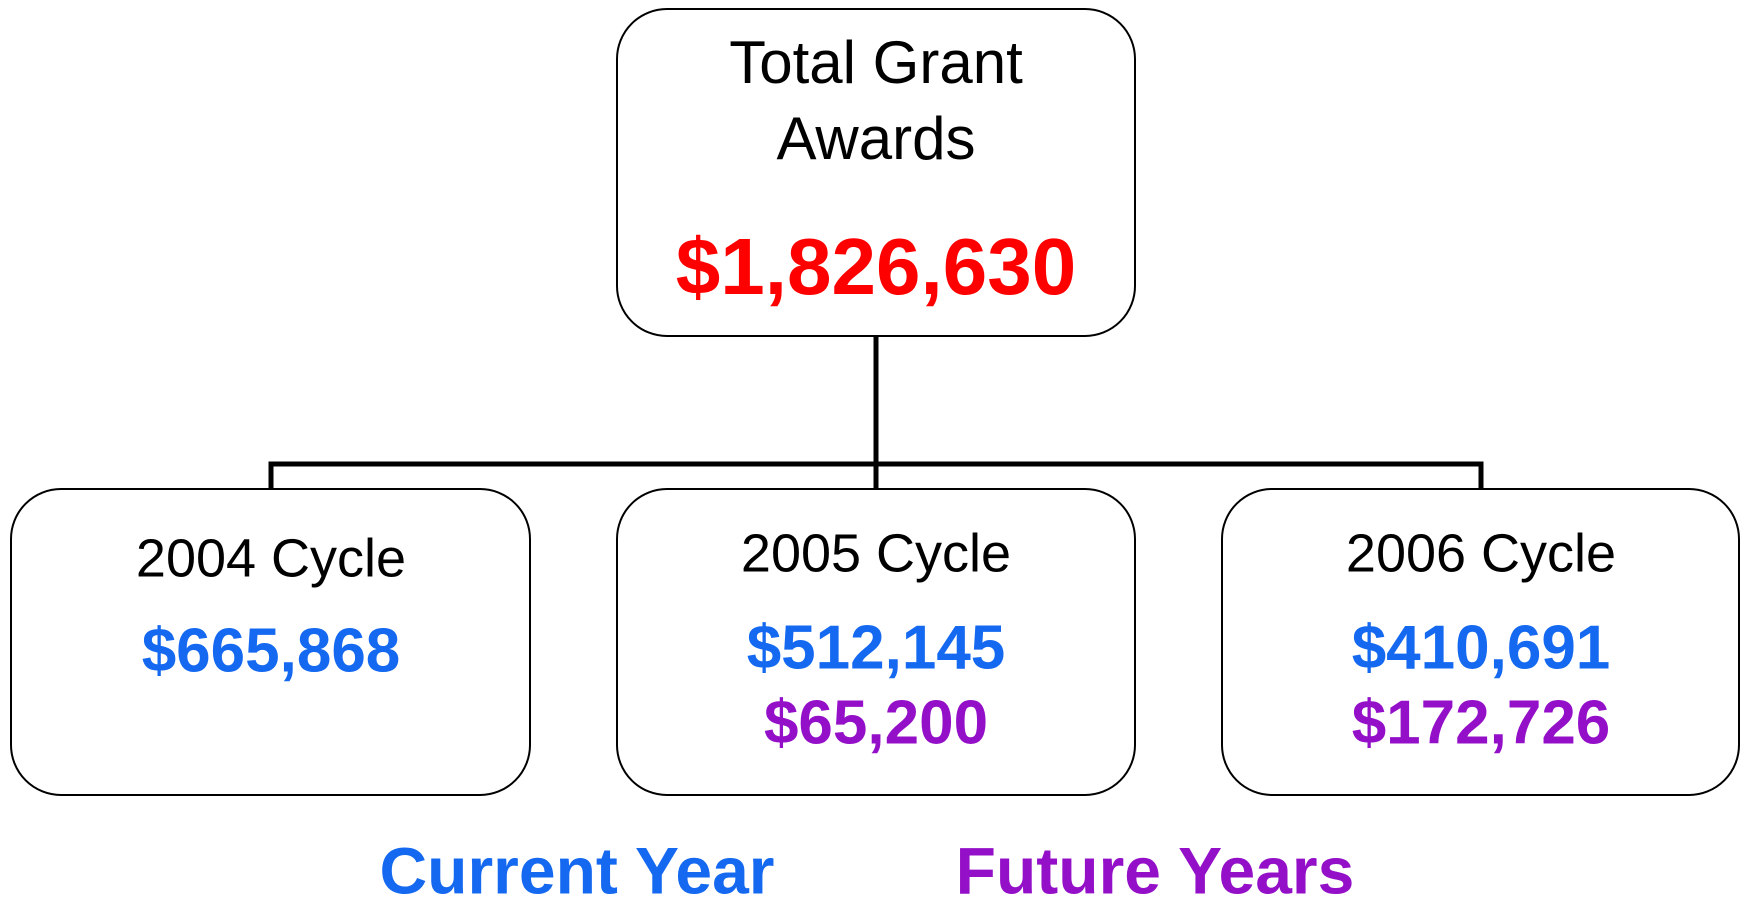  What do you see at coordinates (876, 553) in the screenshot?
I see `node-label: 2005 Cycle` at bounding box center [876, 553].